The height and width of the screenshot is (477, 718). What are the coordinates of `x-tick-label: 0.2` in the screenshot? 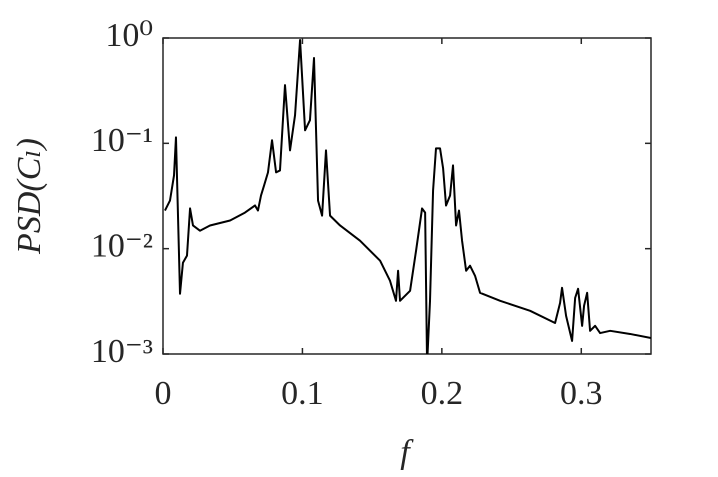 It's located at (442, 393).